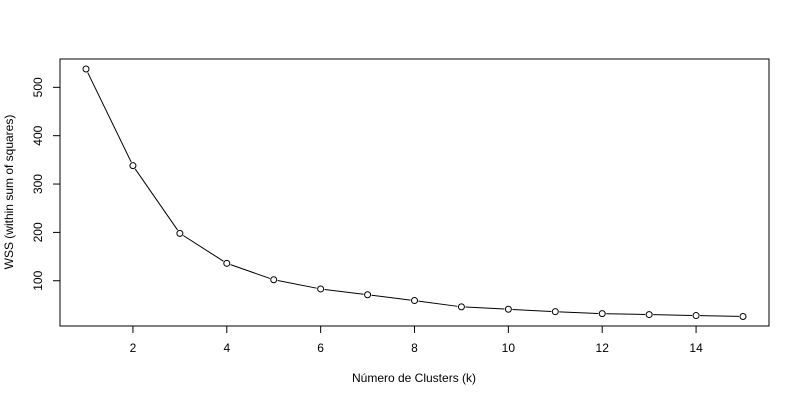 The height and width of the screenshot is (400, 800). Describe the element at coordinates (696, 348) in the screenshot. I see `x-tick-label: 14` at that location.